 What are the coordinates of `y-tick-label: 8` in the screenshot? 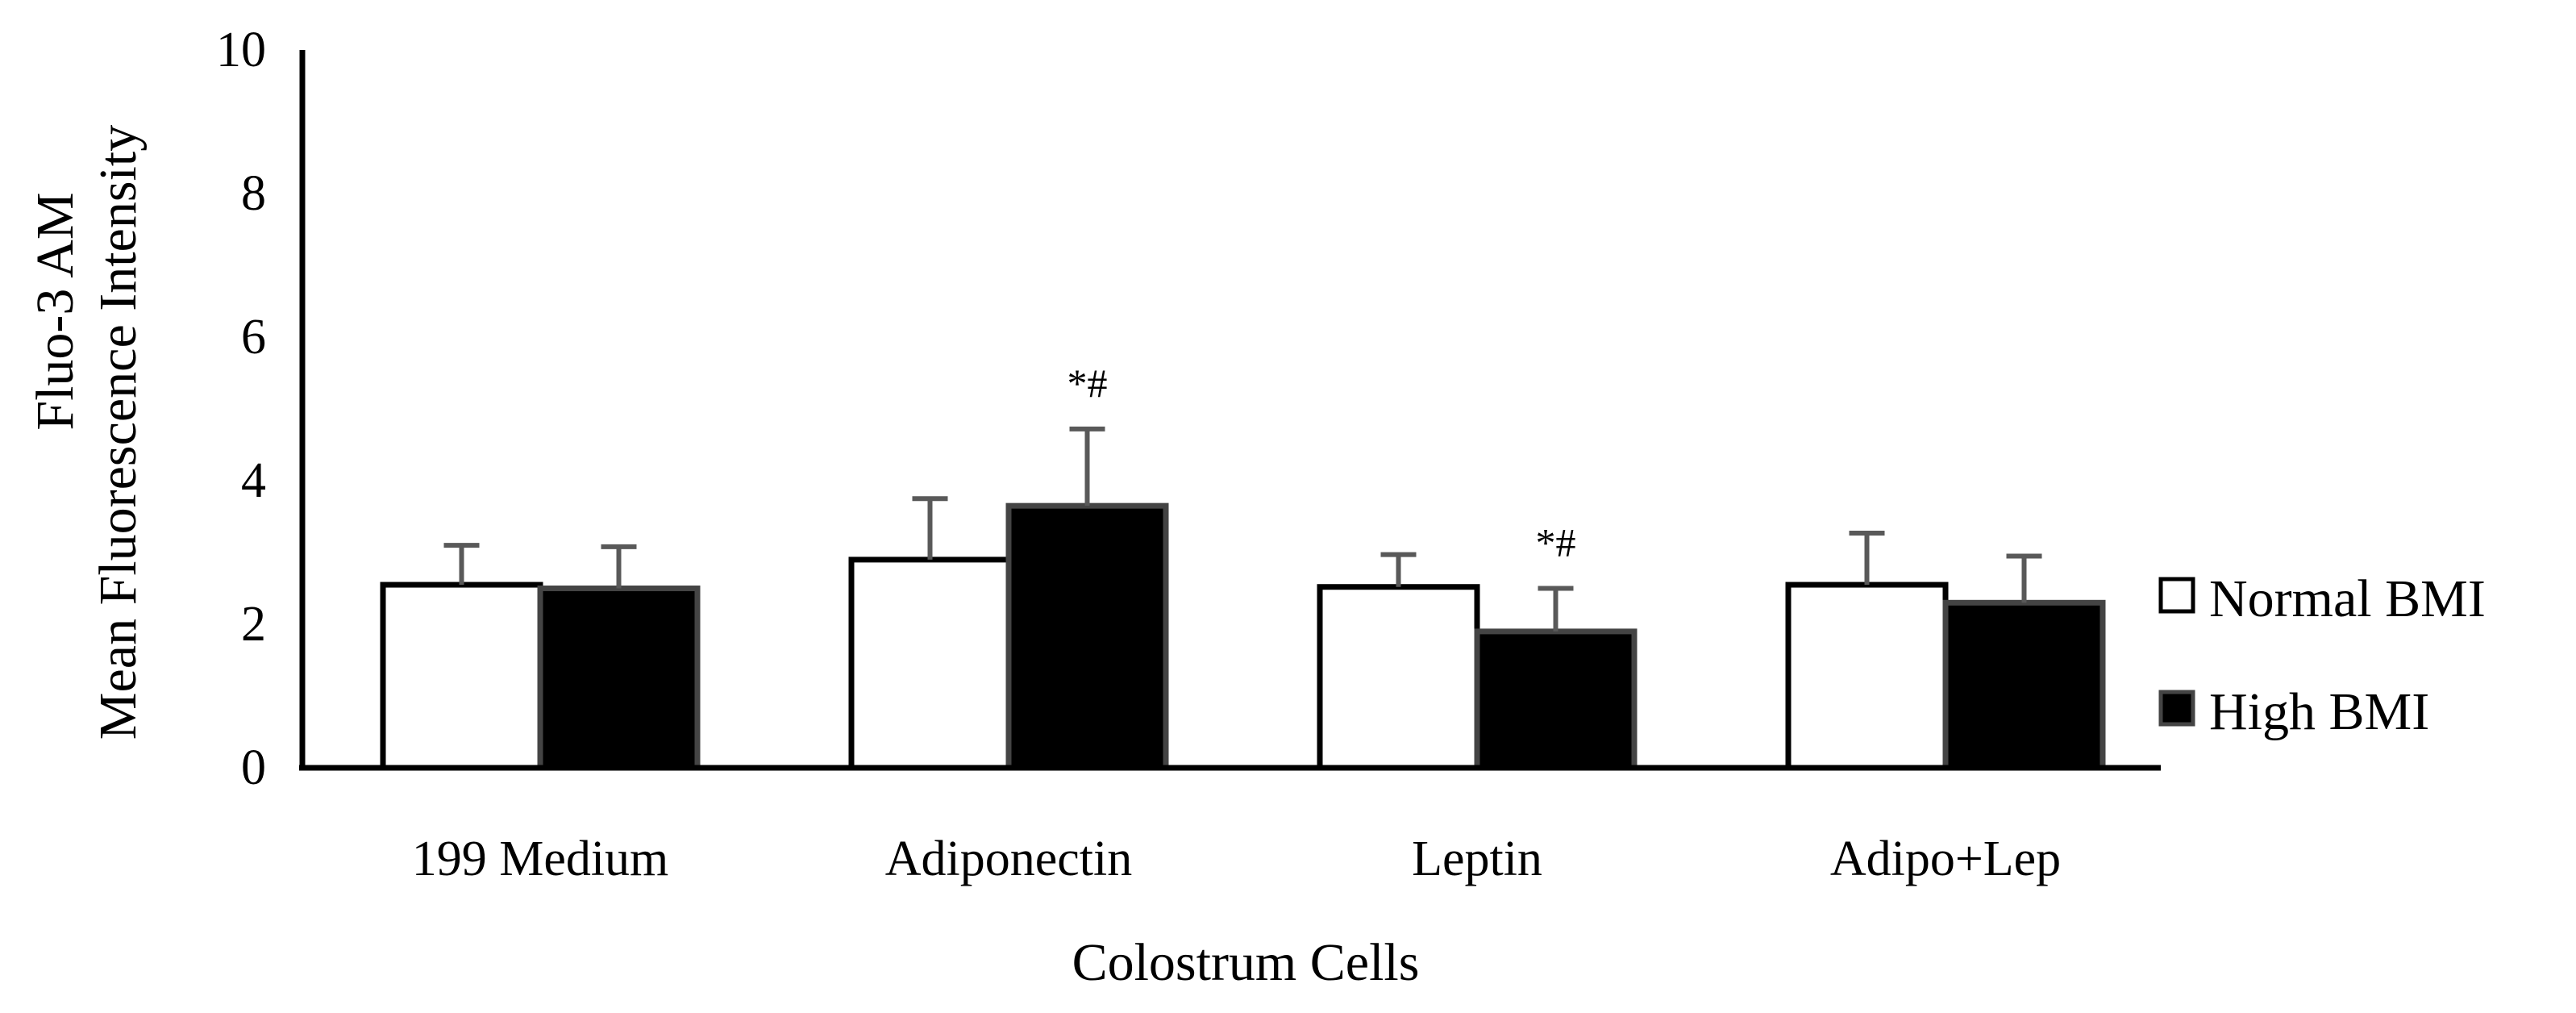 It's located at (254, 193).